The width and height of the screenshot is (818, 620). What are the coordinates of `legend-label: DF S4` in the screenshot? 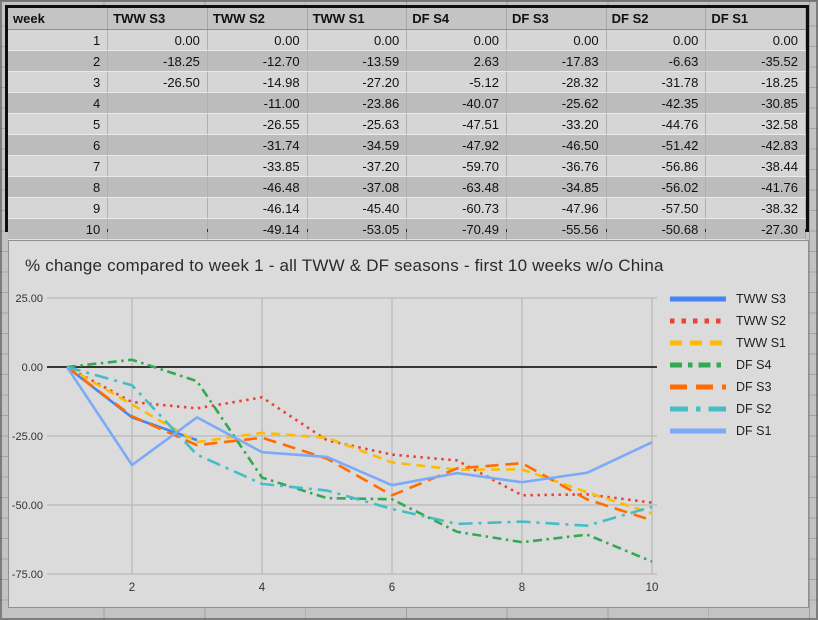 It's located at (754, 365).